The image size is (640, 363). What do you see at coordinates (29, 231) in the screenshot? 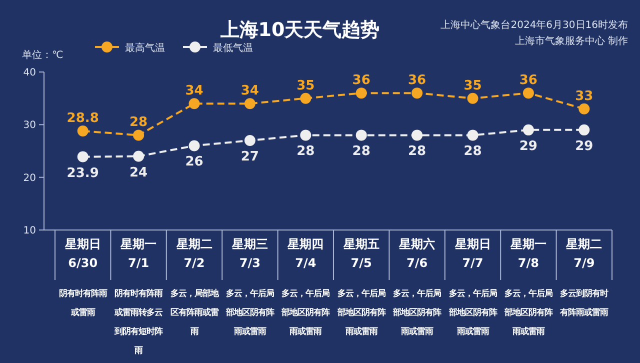
I see `y-tick-label: 10` at bounding box center [29, 231].